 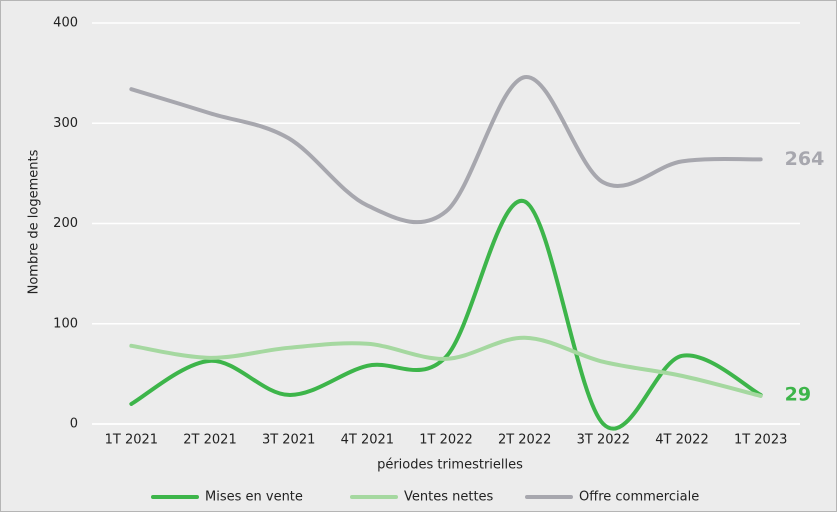 What do you see at coordinates (524, 440) in the screenshot?
I see `x-tick-label: 2T 2022` at bounding box center [524, 440].